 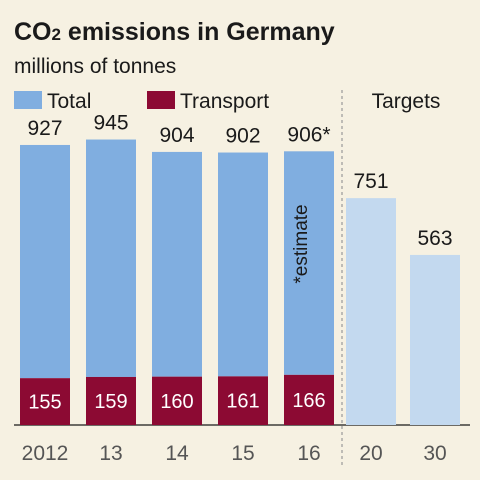 What do you see at coordinates (242, 453) in the screenshot?
I see `x-tick-label: 15` at bounding box center [242, 453].